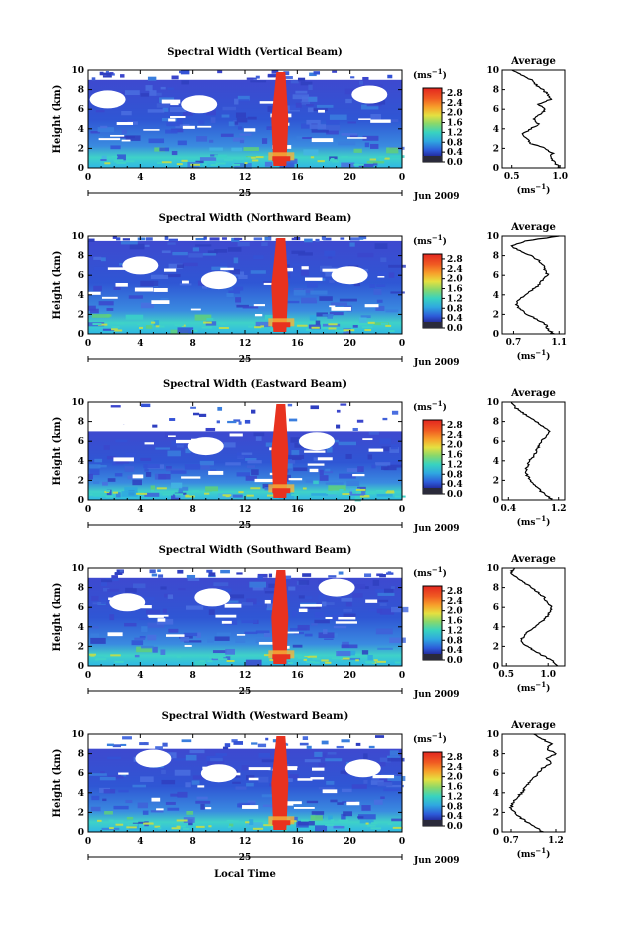 The width and height of the screenshot is (621, 934). I want to click on y-tick-label: 10, so click(77, 403).